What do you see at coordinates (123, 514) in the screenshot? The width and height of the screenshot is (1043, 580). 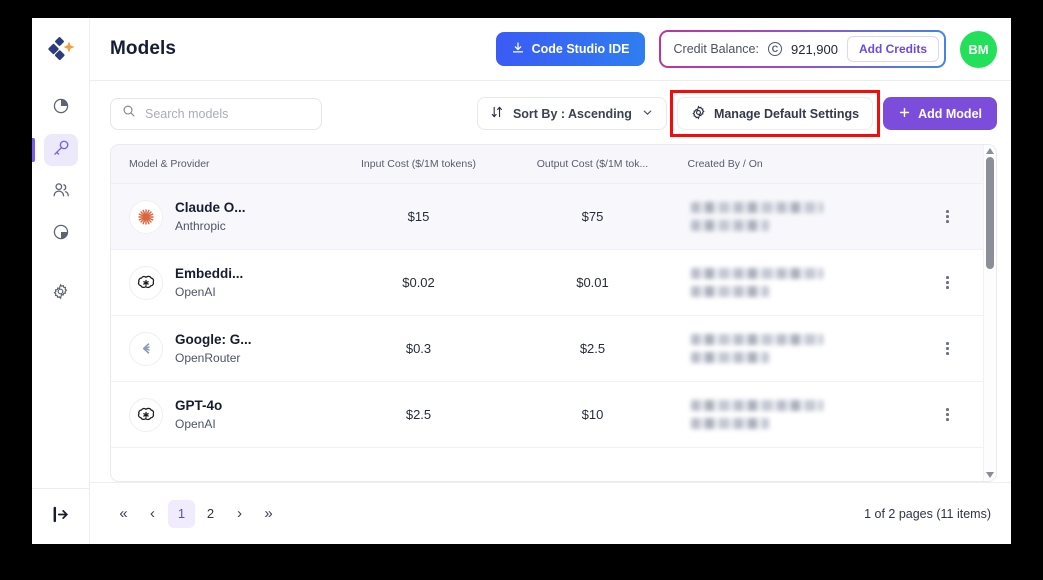 I see `first-page-button: «` at bounding box center [123, 514].